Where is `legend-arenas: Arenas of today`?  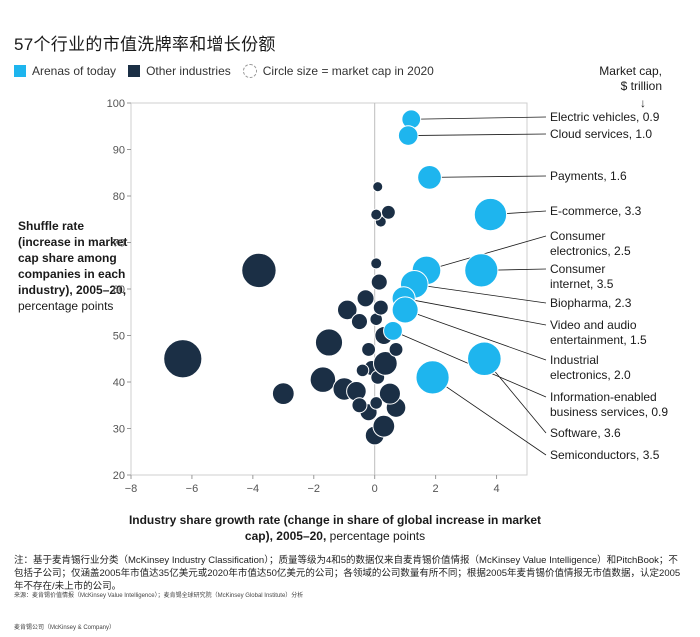
legend-arenas: Arenas of today is located at coordinates (65, 71).